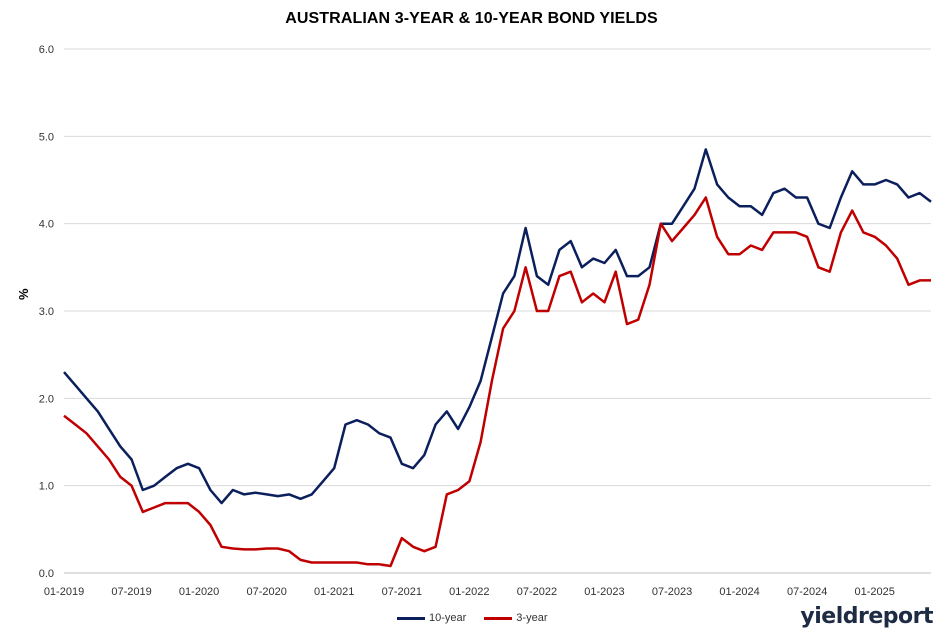  I want to click on x-tick-label: 01-2022, so click(469, 592).